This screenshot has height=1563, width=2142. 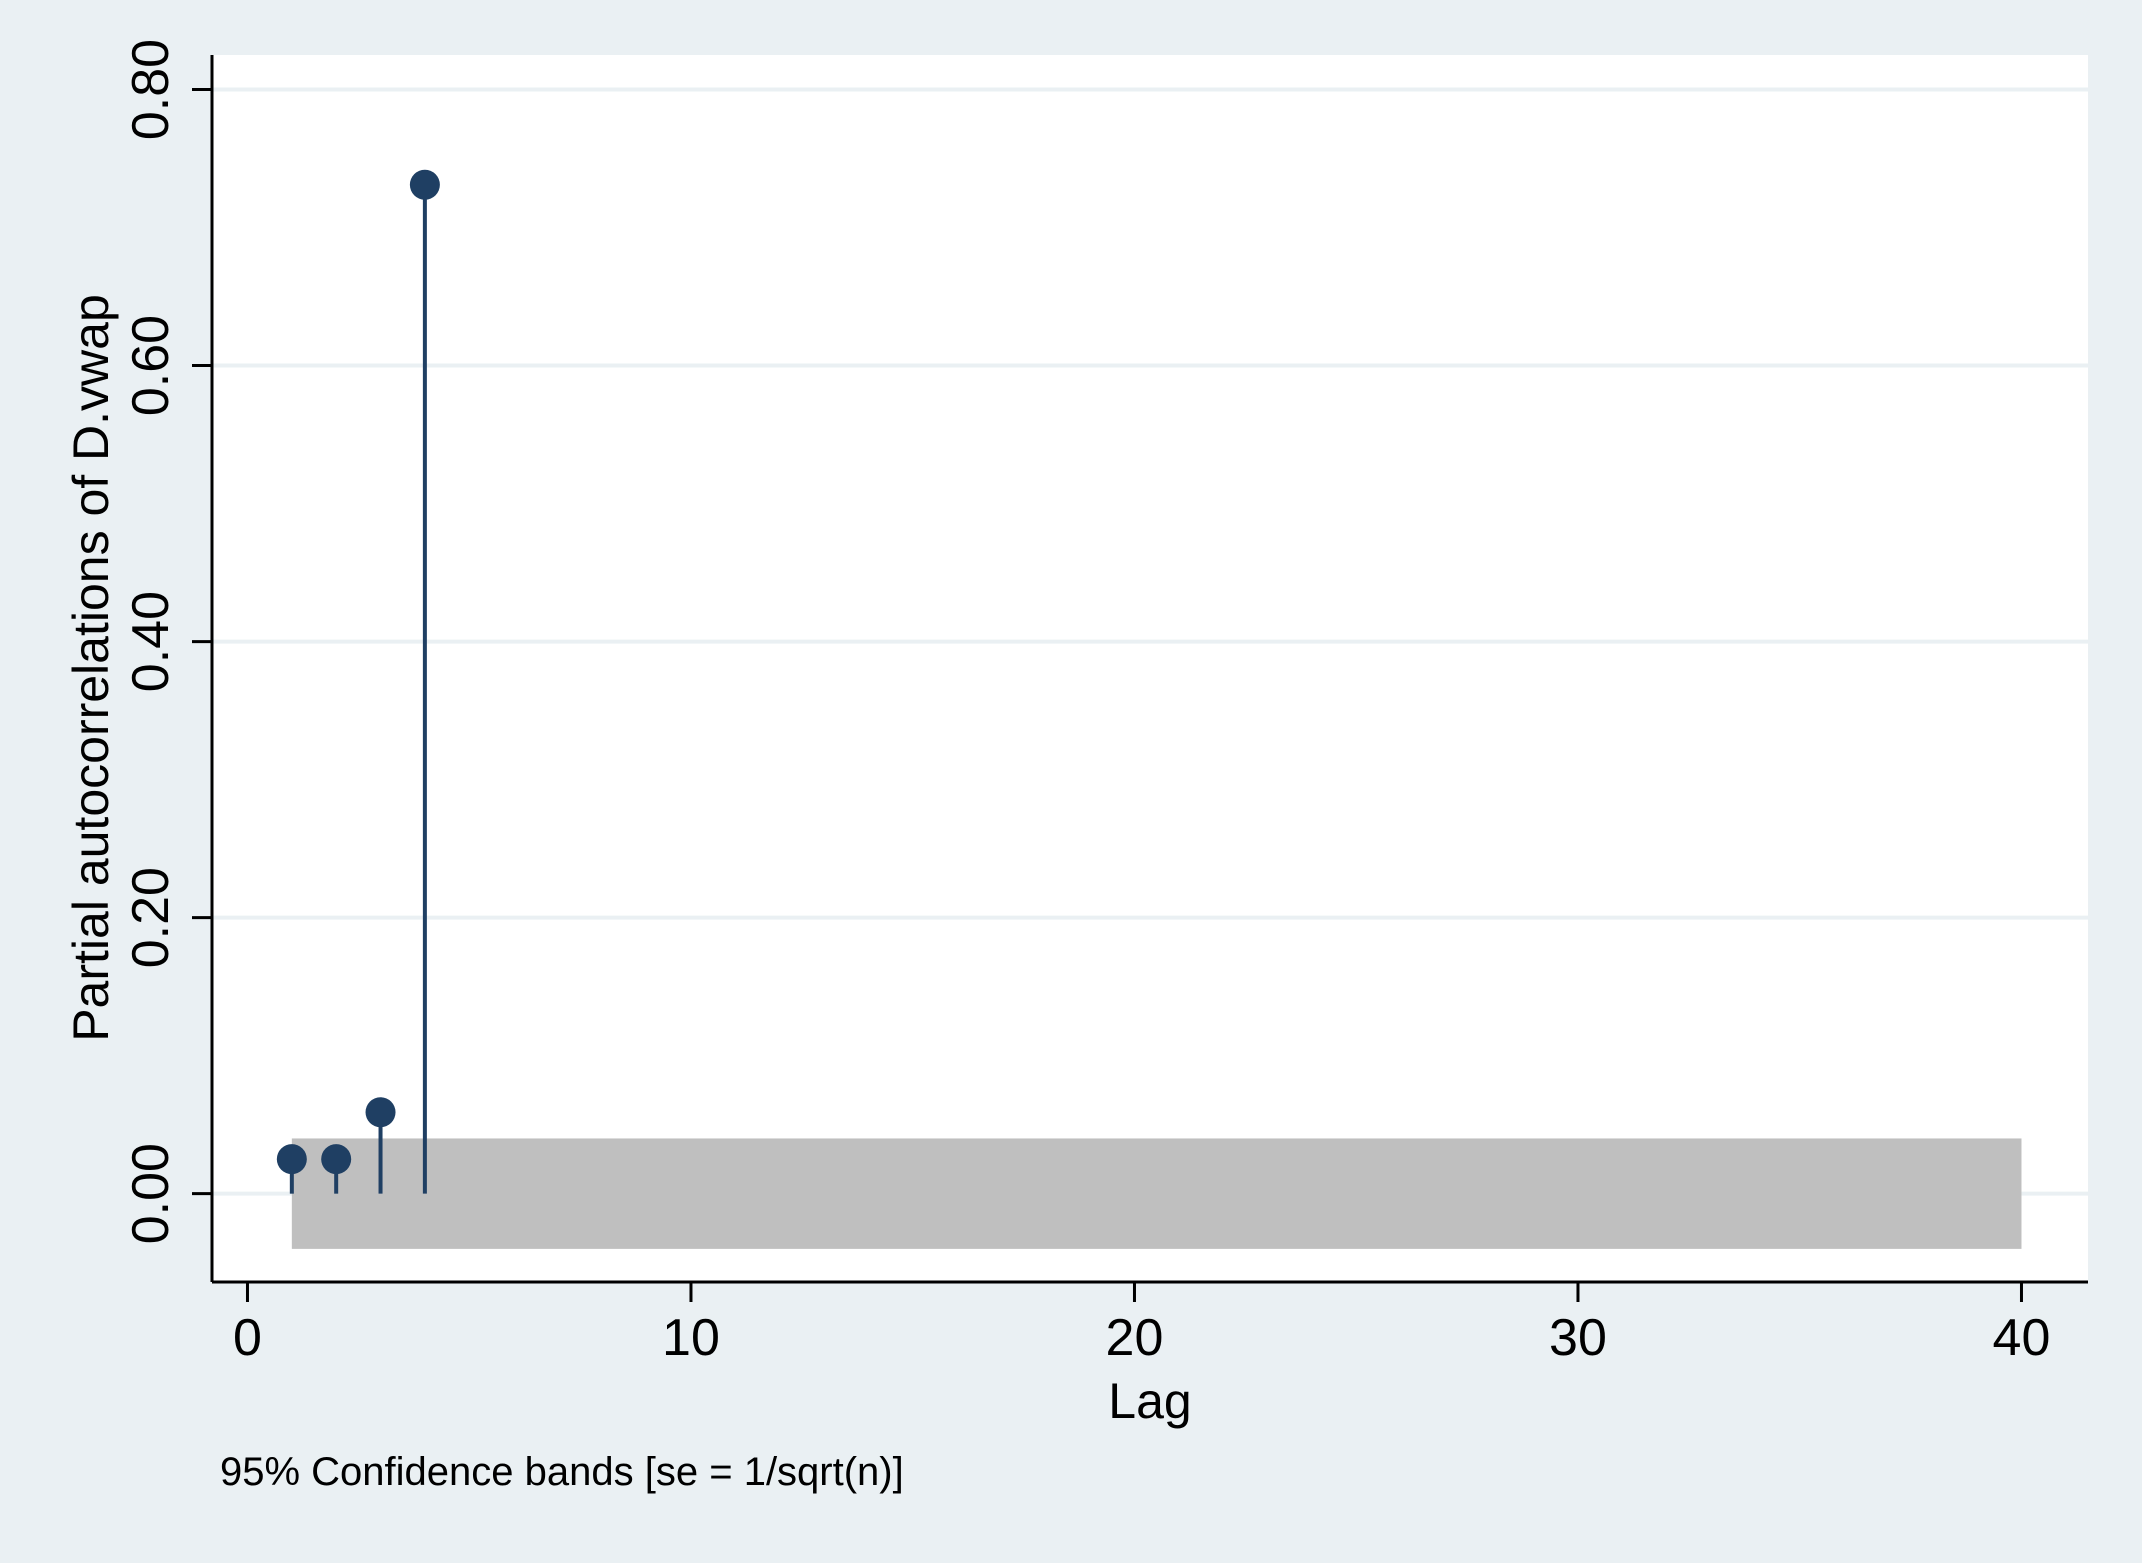 I want to click on x-tick-label-2: 20, so click(x=1135, y=1338).